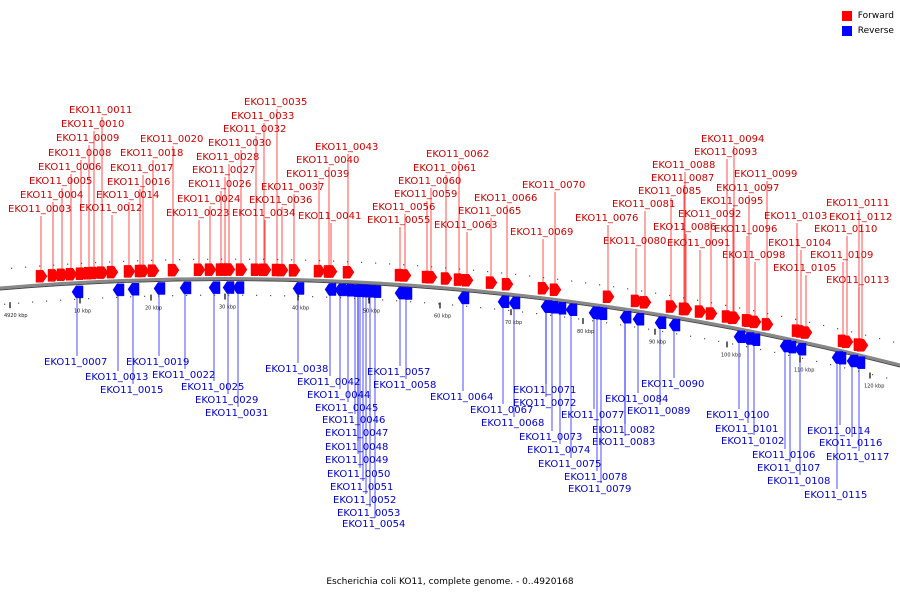 The width and height of the screenshot is (900, 600). Describe the element at coordinates (550, 437) in the screenshot. I see `gene-label: EKO11_0073` at that location.